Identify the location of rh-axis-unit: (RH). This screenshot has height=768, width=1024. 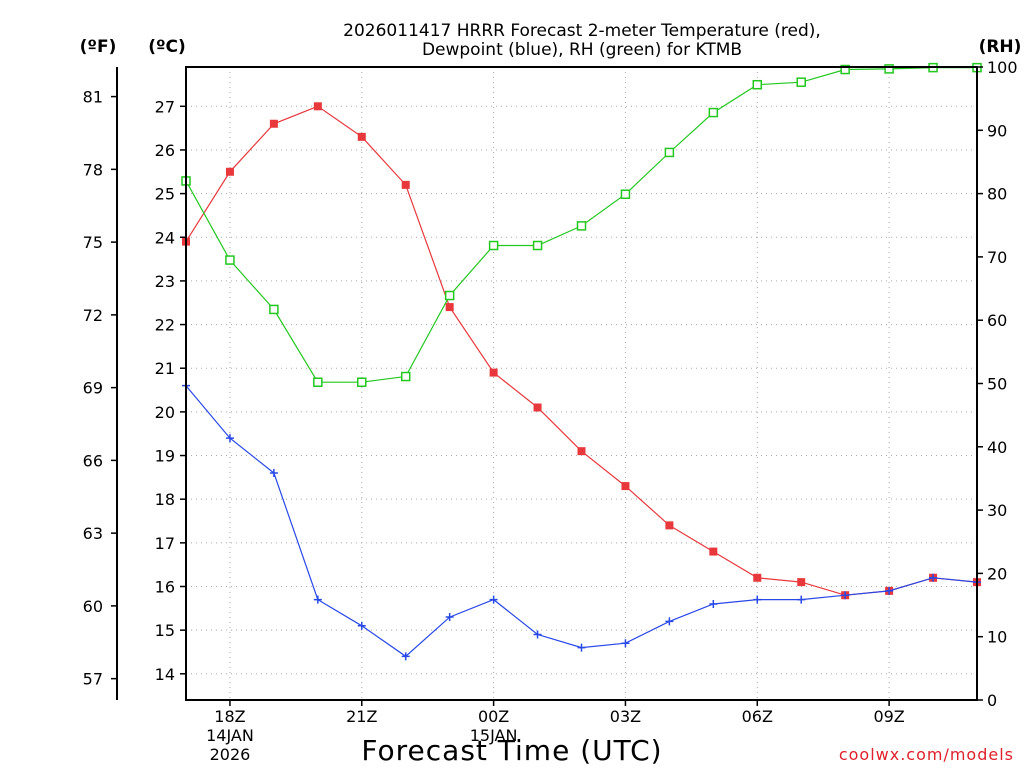
(1000, 47).